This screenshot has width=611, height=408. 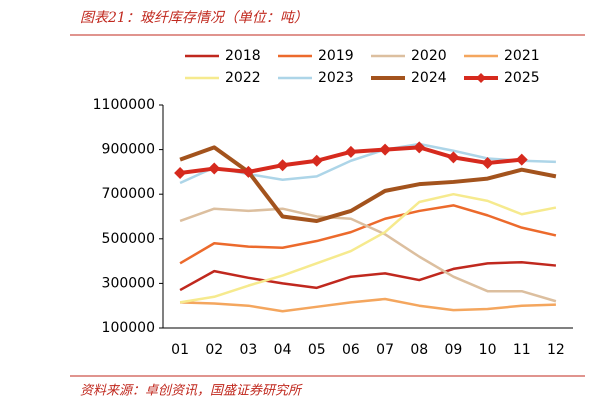 I want to click on x-tick-label: 05, so click(x=317, y=350).